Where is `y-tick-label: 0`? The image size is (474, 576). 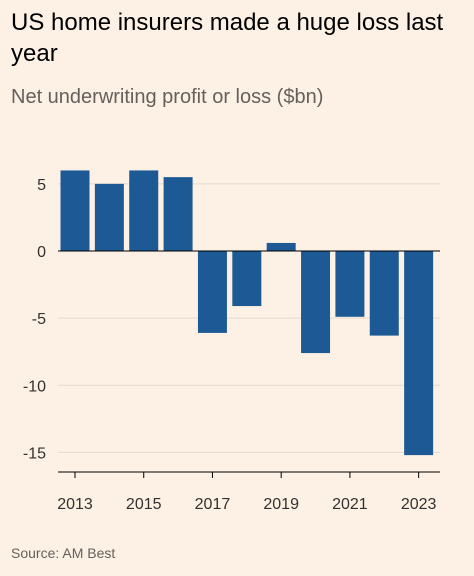 y-tick-label: 0 is located at coordinates (41, 252).